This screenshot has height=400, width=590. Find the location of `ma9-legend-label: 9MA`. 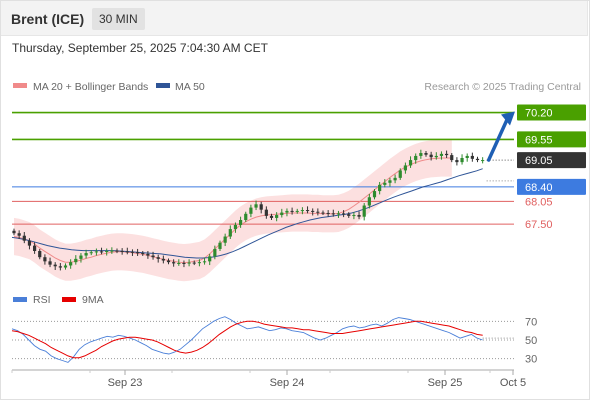

ma9-legend-label: 9MA is located at coordinates (93, 300).